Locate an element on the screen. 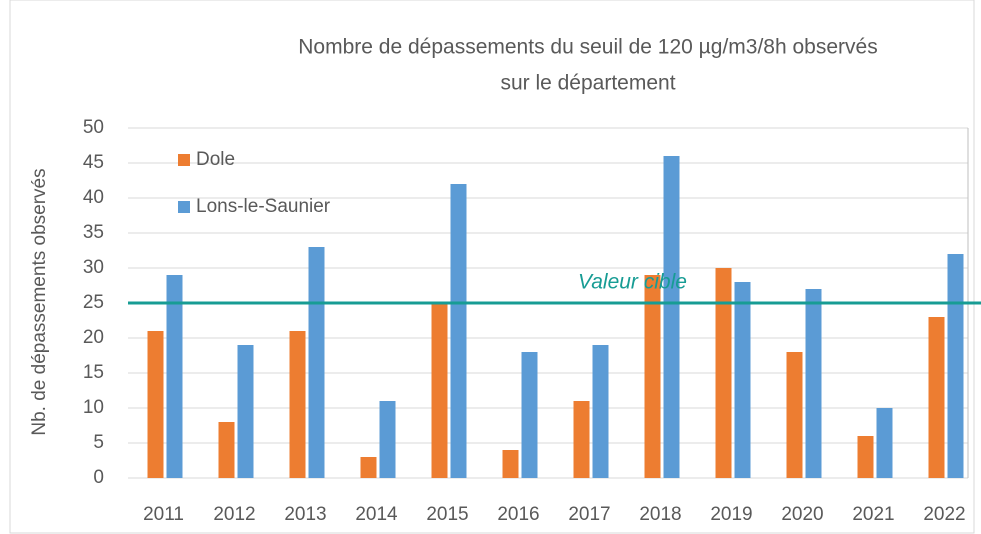 The width and height of the screenshot is (981, 534). x-tick-label: 2011 is located at coordinates (163, 514).